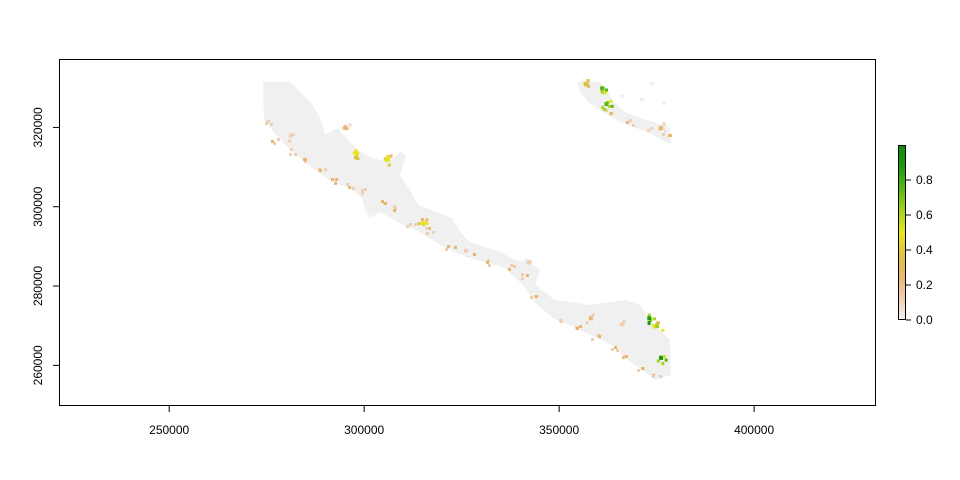 The image size is (960, 480). Describe the element at coordinates (924, 320) in the screenshot. I see `colorbar-tick-label: 0.0` at that location.